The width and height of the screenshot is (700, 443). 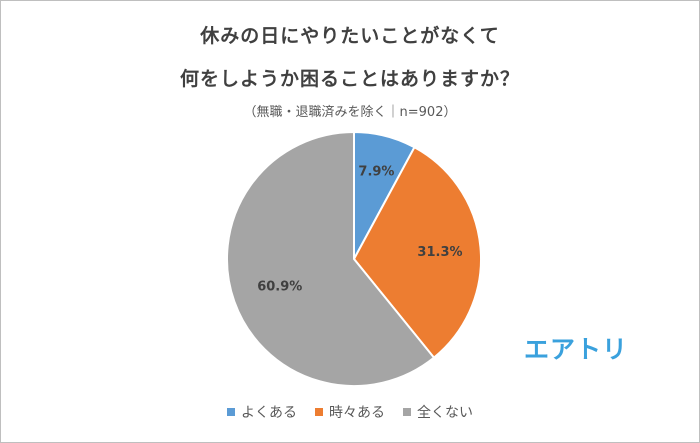 What do you see at coordinates (350, 36) in the screenshot?
I see `chart-title-line-1: 休みの日にやりたいことがなくて` at bounding box center [350, 36].